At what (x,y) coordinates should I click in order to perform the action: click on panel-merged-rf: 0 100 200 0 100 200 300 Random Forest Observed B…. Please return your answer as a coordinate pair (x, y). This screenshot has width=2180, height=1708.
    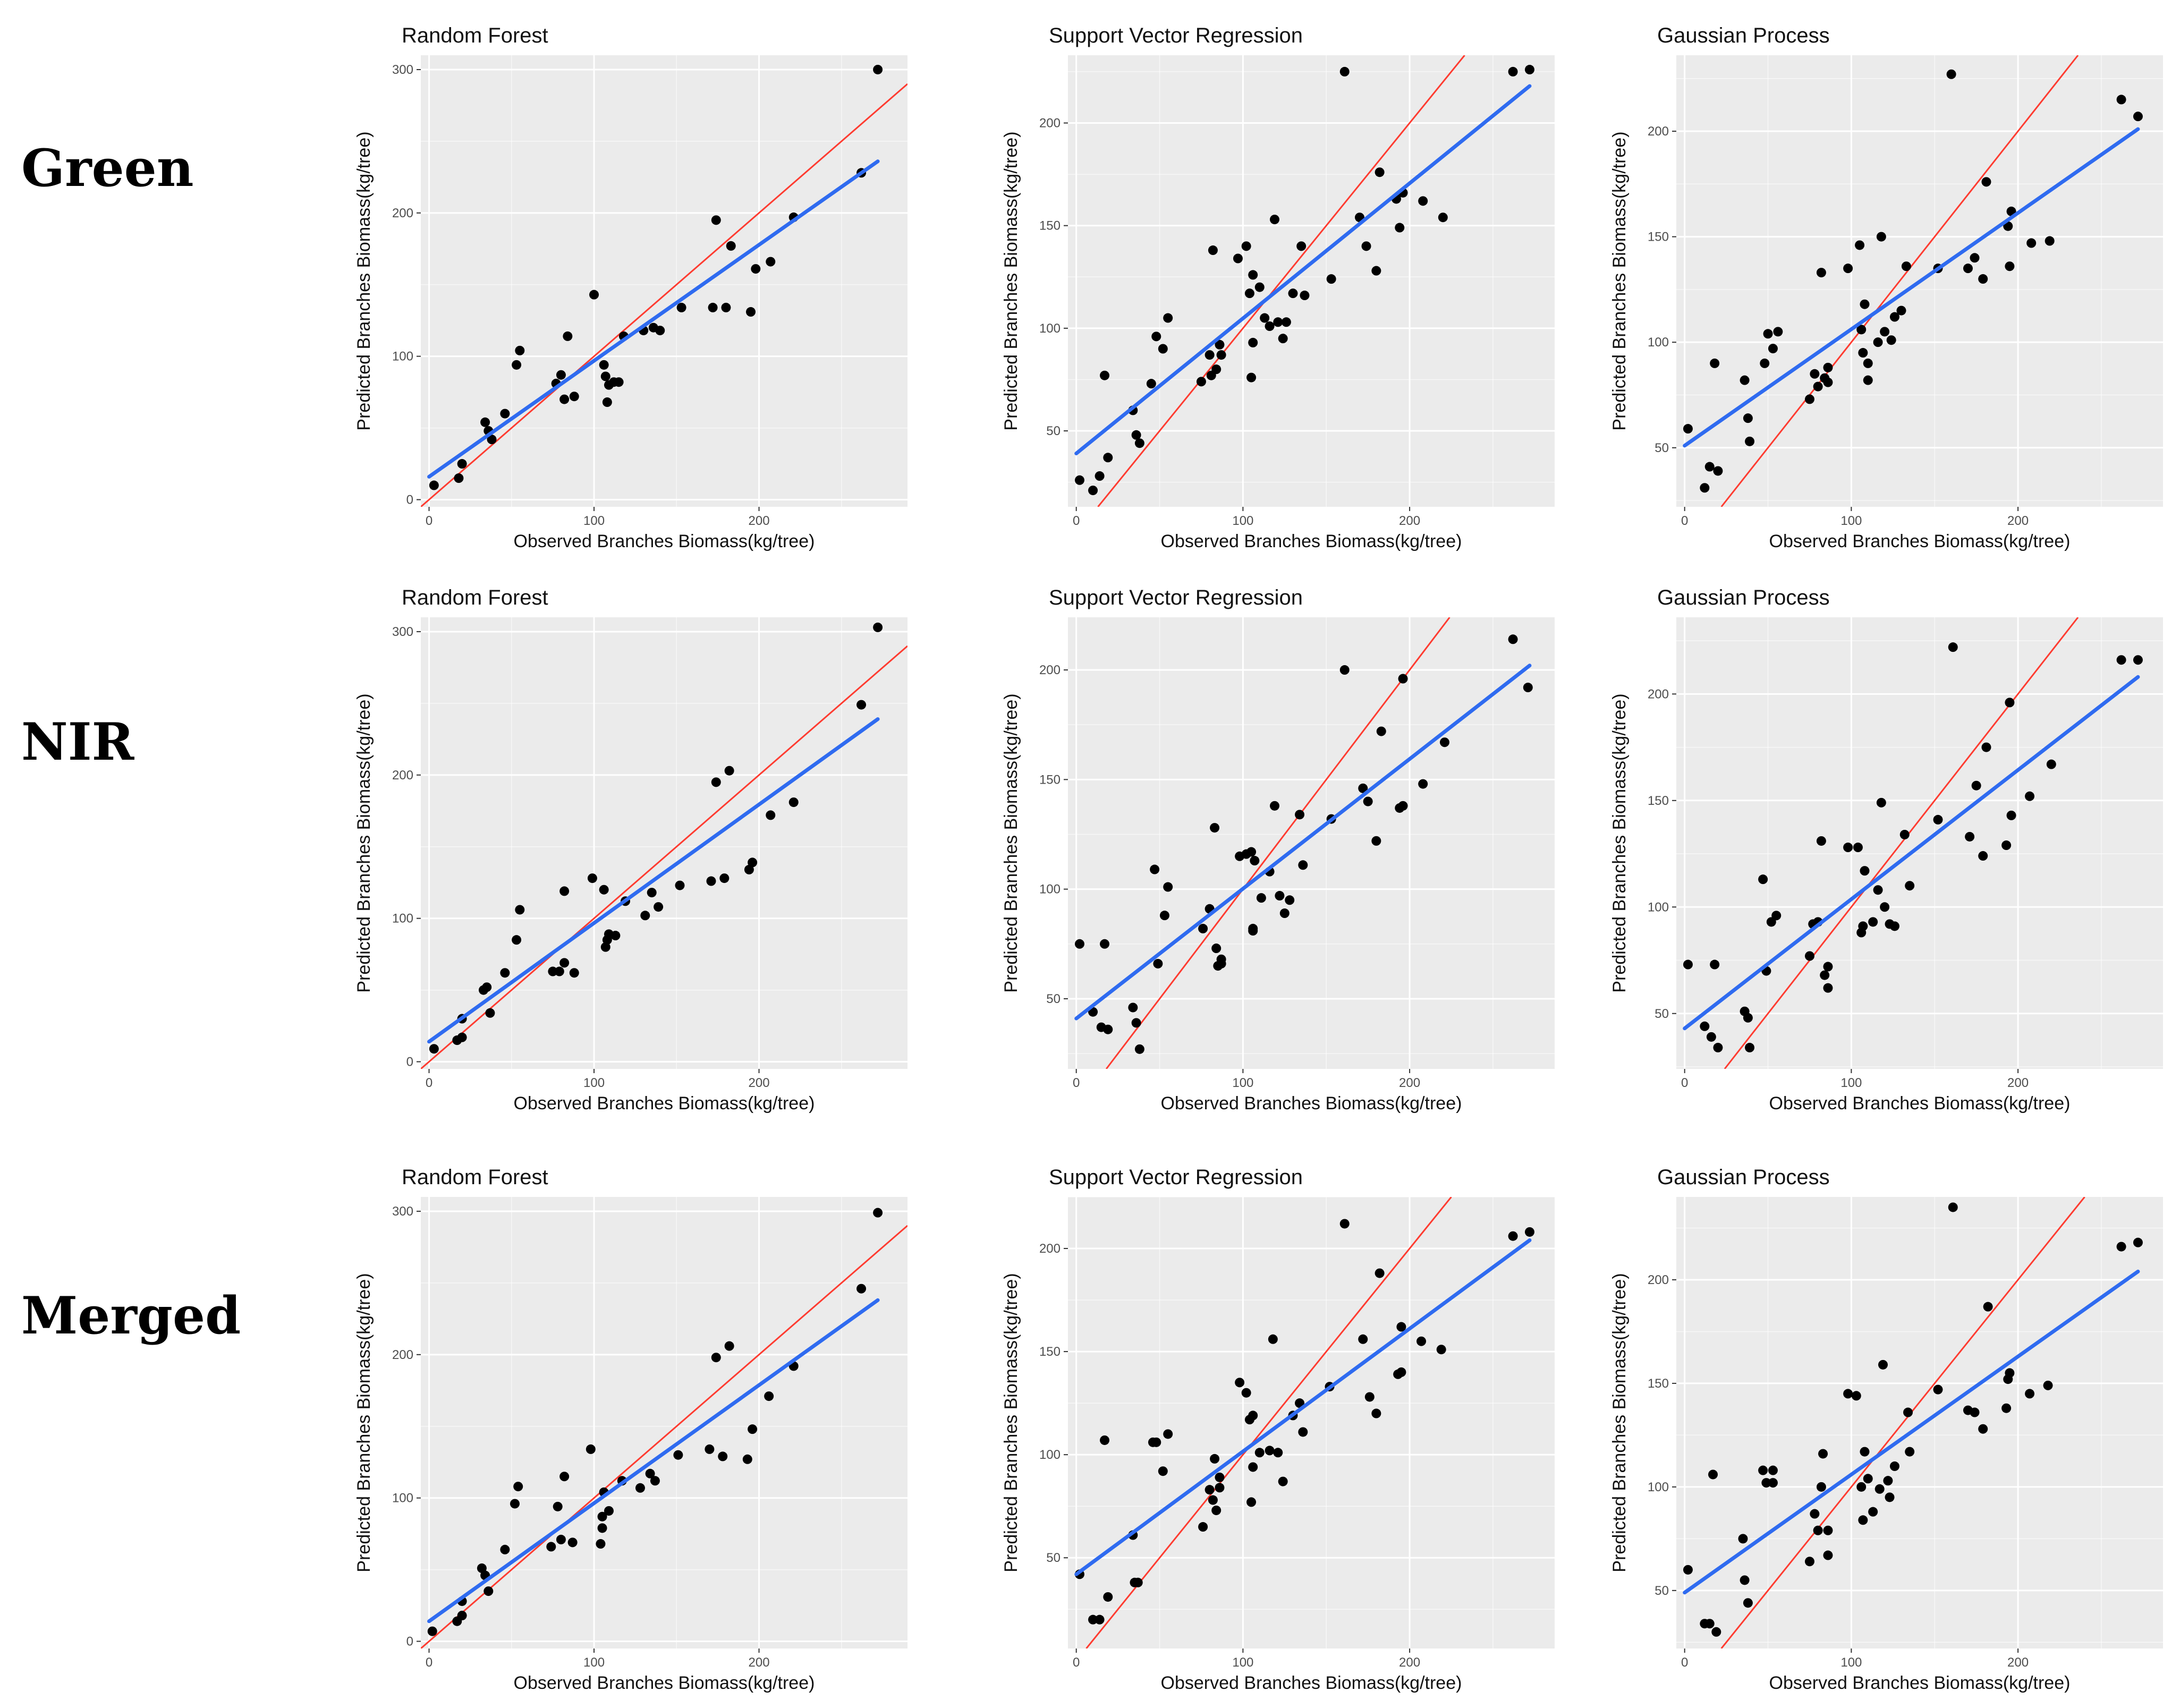
    Looking at the image, I should click on (630, 1430).